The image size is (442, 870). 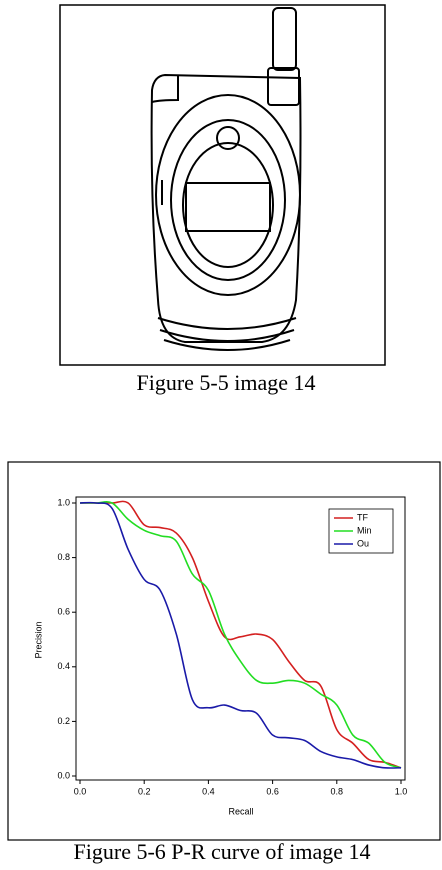 I want to click on y-tick-label: 0.2, so click(x=63, y=721).